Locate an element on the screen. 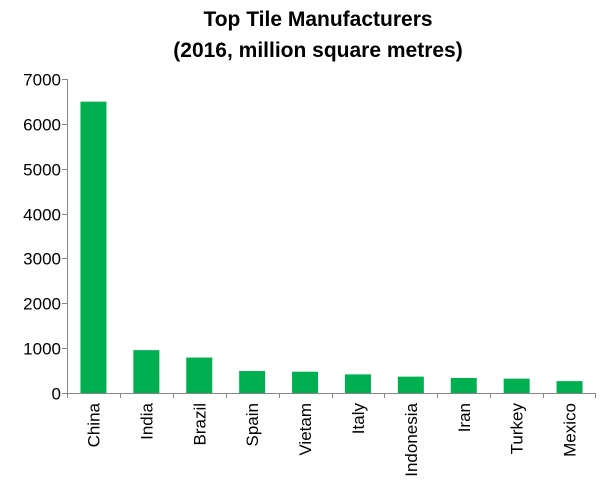 This screenshot has height=497, width=610. bar-turkey is located at coordinates (516, 385).